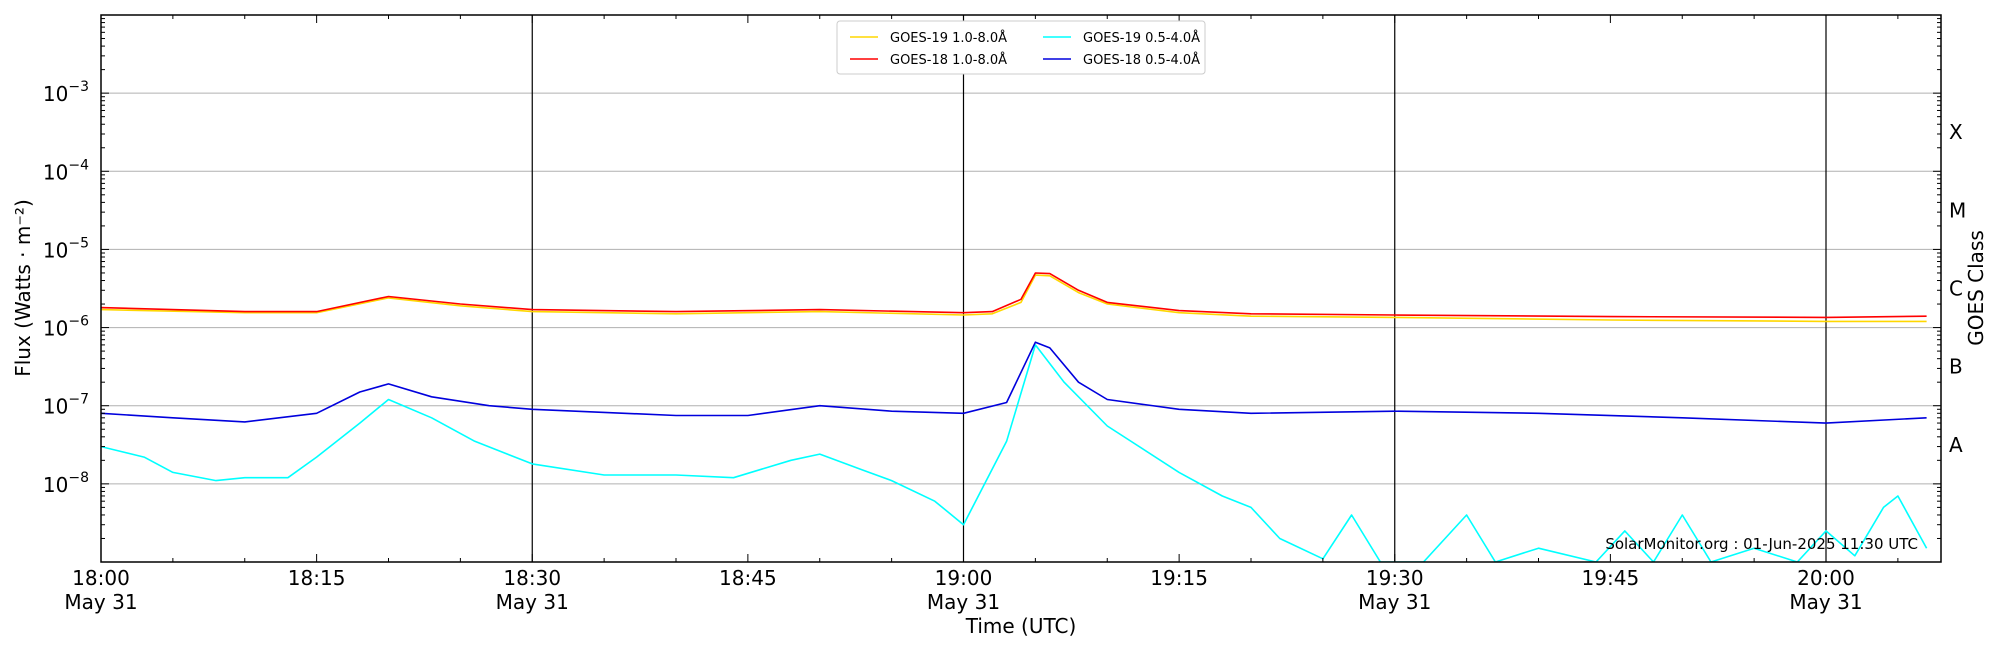  What do you see at coordinates (948, 60) in the screenshot?
I see `legend-label: GOES-18 1.0-8.0Å` at bounding box center [948, 60].